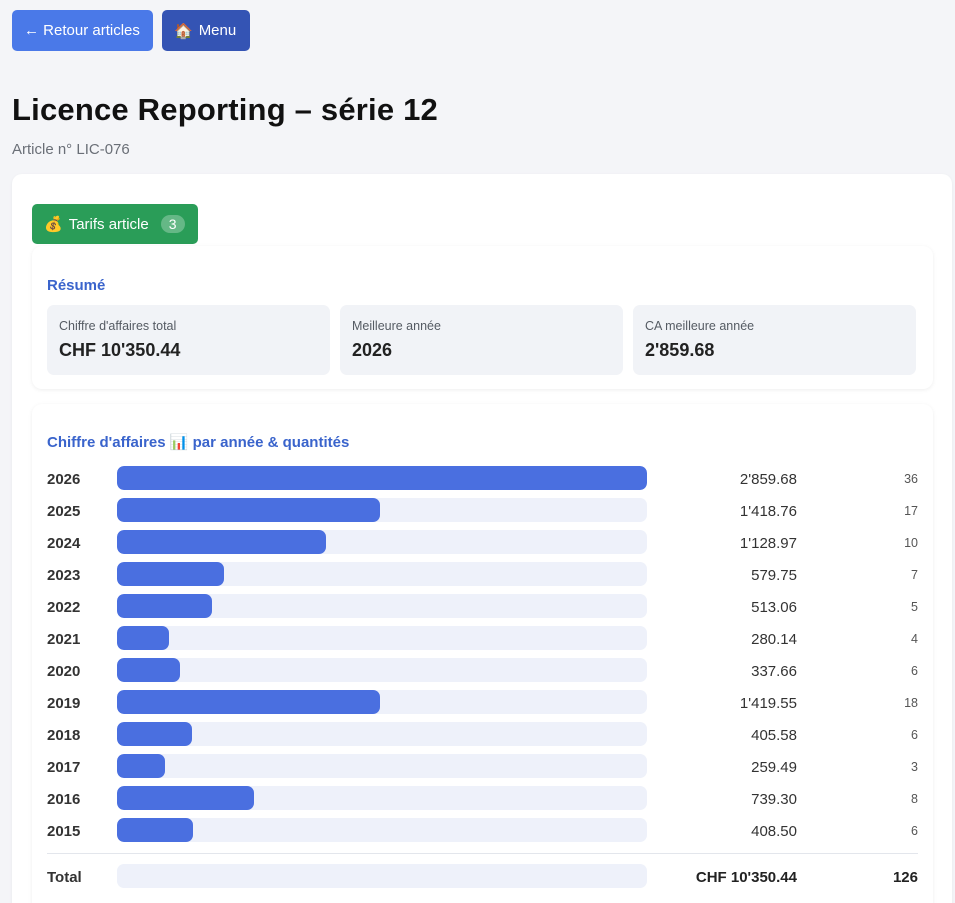 The image size is (955, 903). Describe the element at coordinates (914, 767) in the screenshot. I see `quantity-value: 3` at that location.